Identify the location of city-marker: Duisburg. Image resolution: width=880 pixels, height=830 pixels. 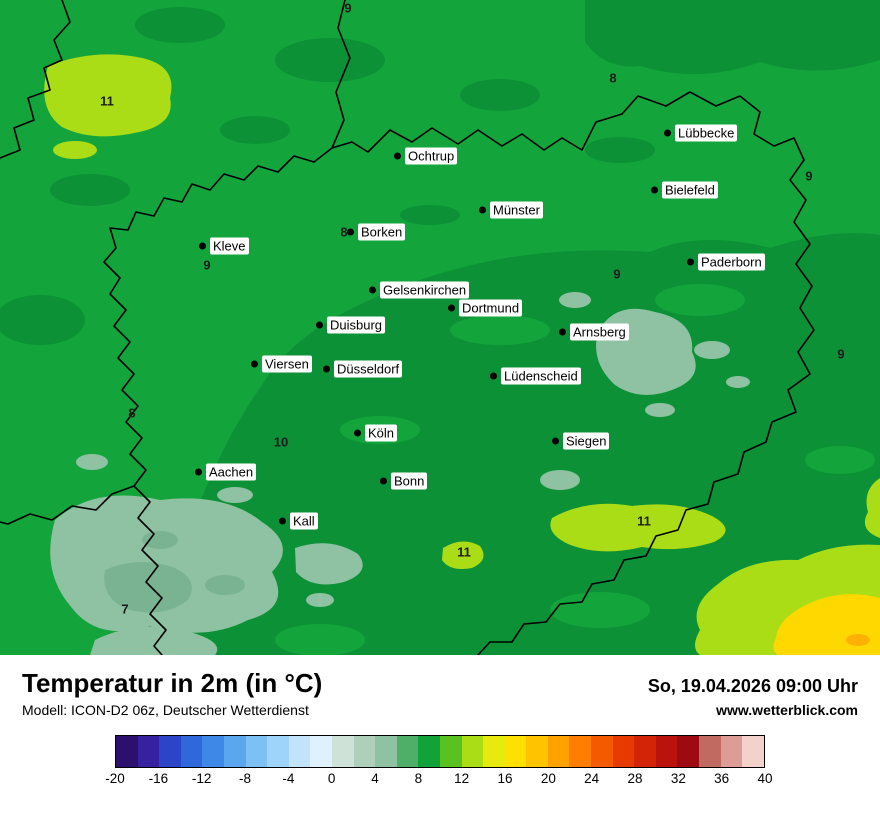
(351, 325).